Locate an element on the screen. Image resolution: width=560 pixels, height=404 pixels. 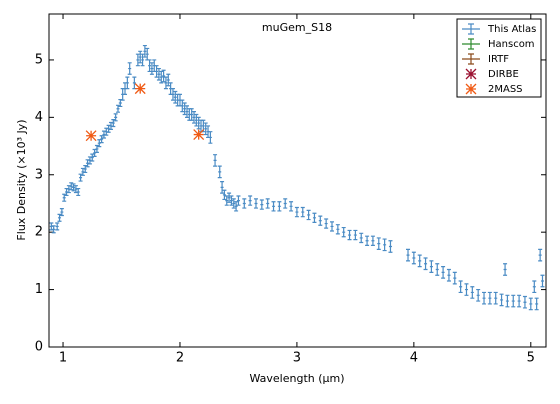
legend-label: This Atlas is located at coordinates (511, 29).